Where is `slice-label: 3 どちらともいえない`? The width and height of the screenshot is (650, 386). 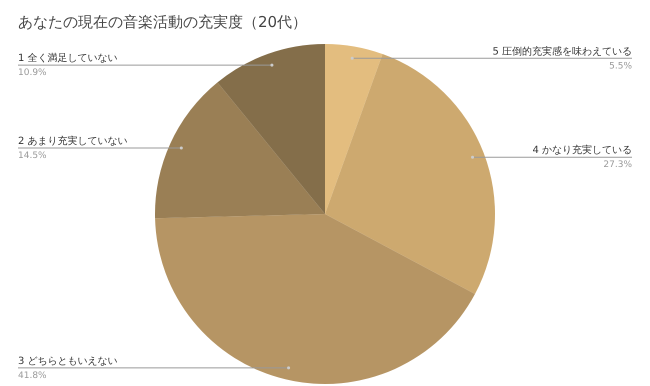
slice-label: 3 どちらともいえない is located at coordinates (68, 361).